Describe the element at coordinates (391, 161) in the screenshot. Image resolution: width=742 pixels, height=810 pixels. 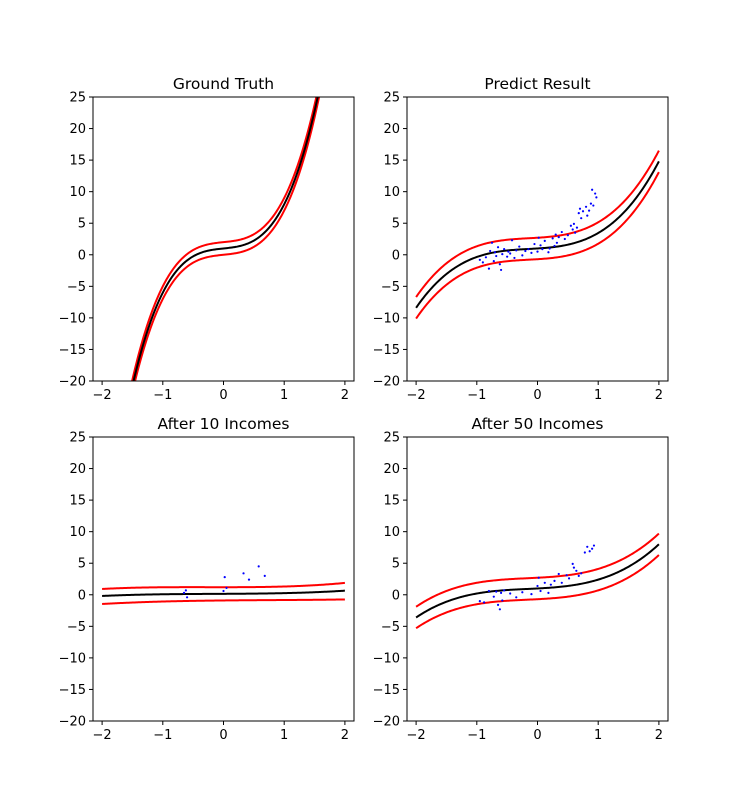
I see `y-tick-label: 15` at that location.